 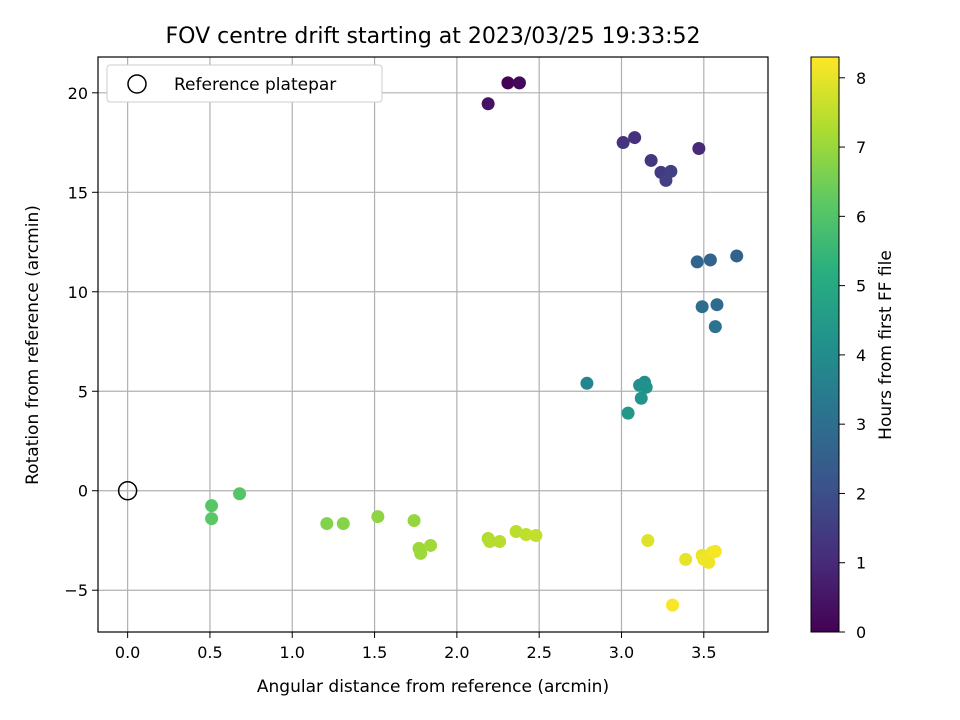 I want to click on x-tick-label: 0.0, so click(x=127, y=652).